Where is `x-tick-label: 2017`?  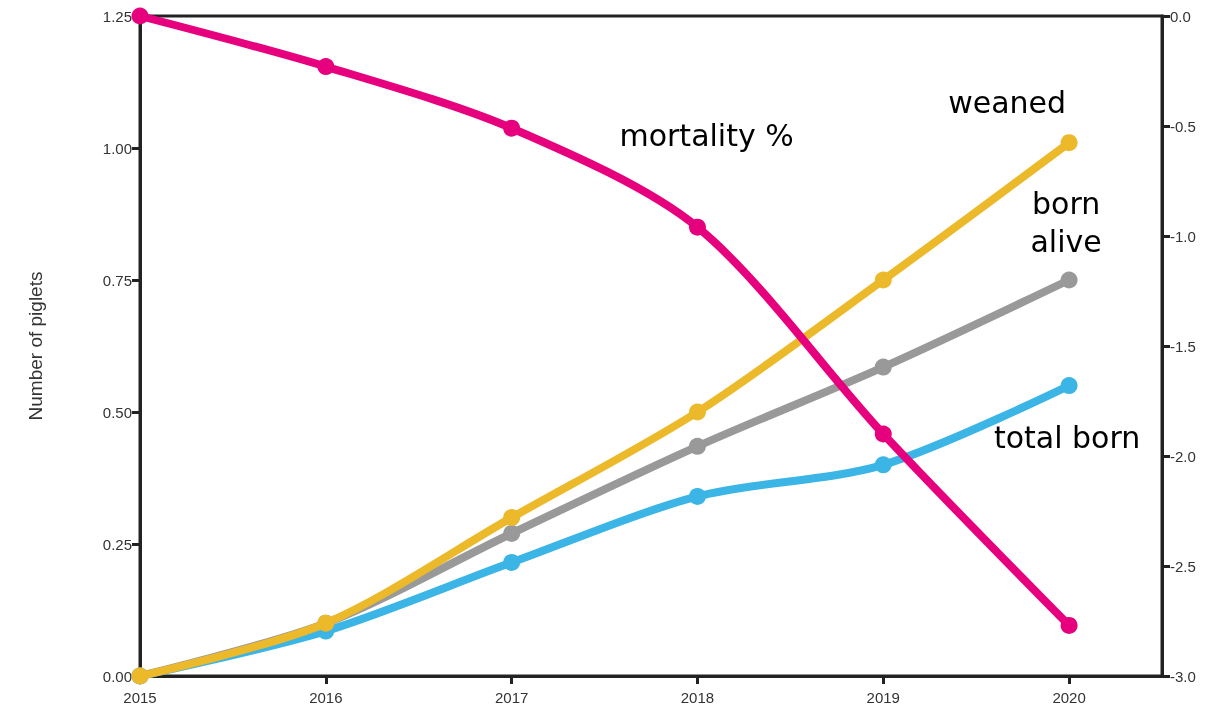 x-tick-label: 2017 is located at coordinates (511, 697).